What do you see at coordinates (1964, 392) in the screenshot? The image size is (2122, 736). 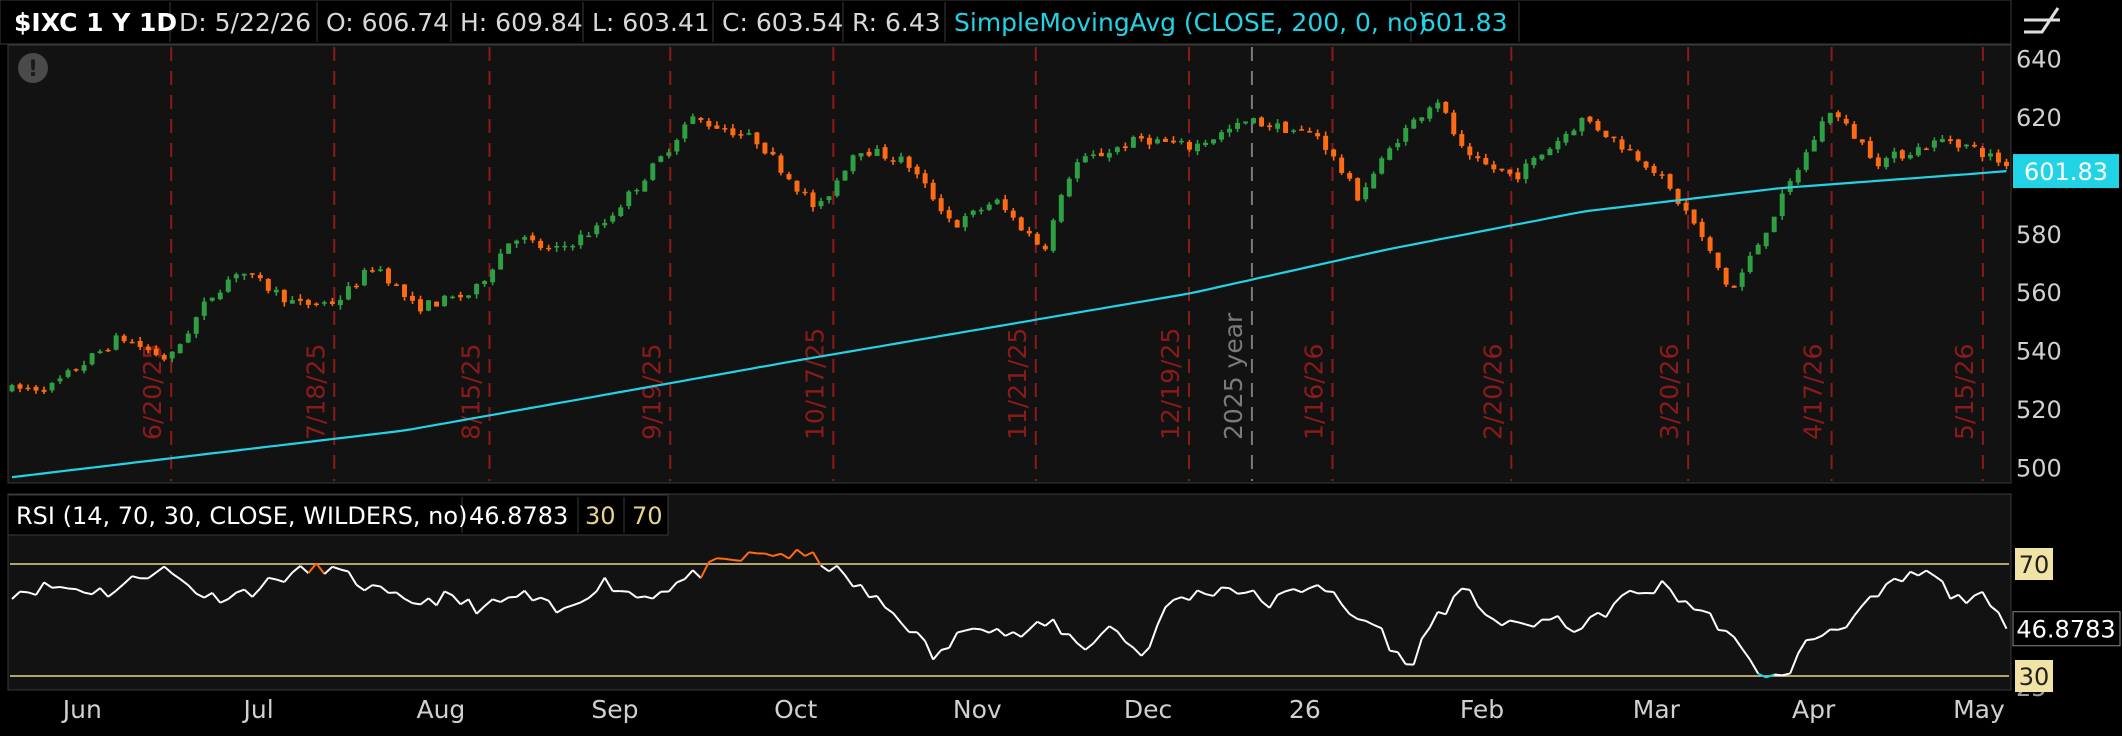 I see `expiry-label: 5/15/26` at bounding box center [1964, 392].